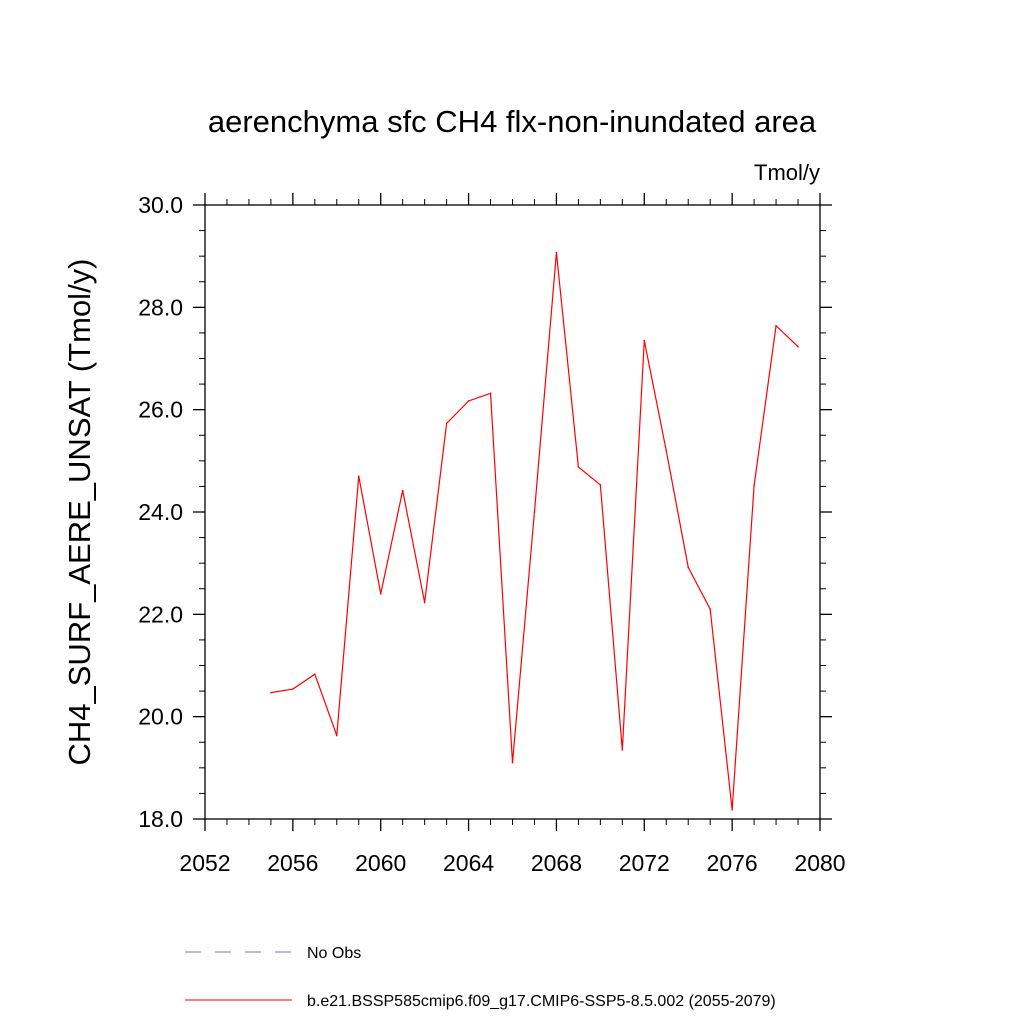 Image resolution: width=1024 pixels, height=1024 pixels. Describe the element at coordinates (79, 511) in the screenshot. I see `y-axis-label: CH4_SURF_AERE_UNSAT (Tmol/y)` at that location.